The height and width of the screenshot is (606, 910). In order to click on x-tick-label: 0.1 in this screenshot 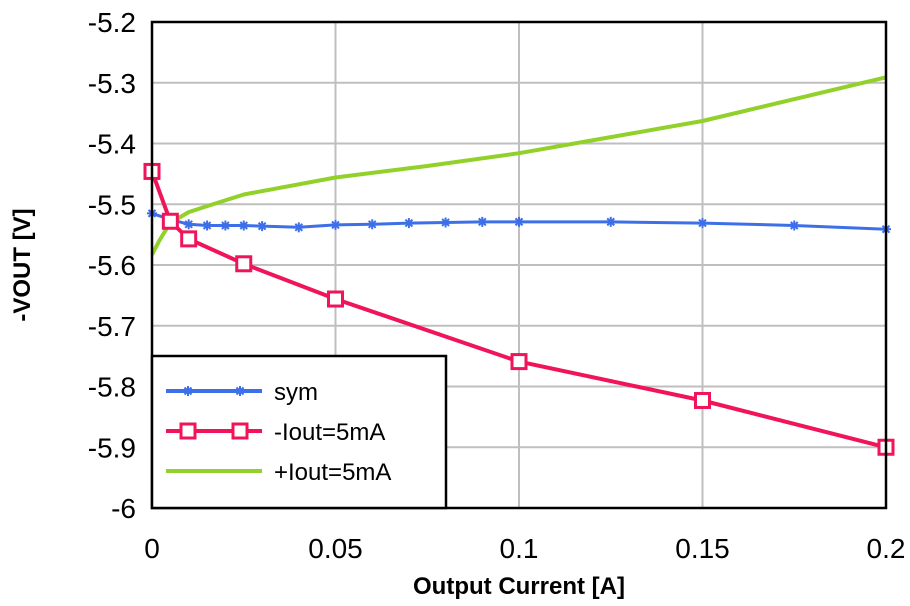, I will do `click(519, 548)`.